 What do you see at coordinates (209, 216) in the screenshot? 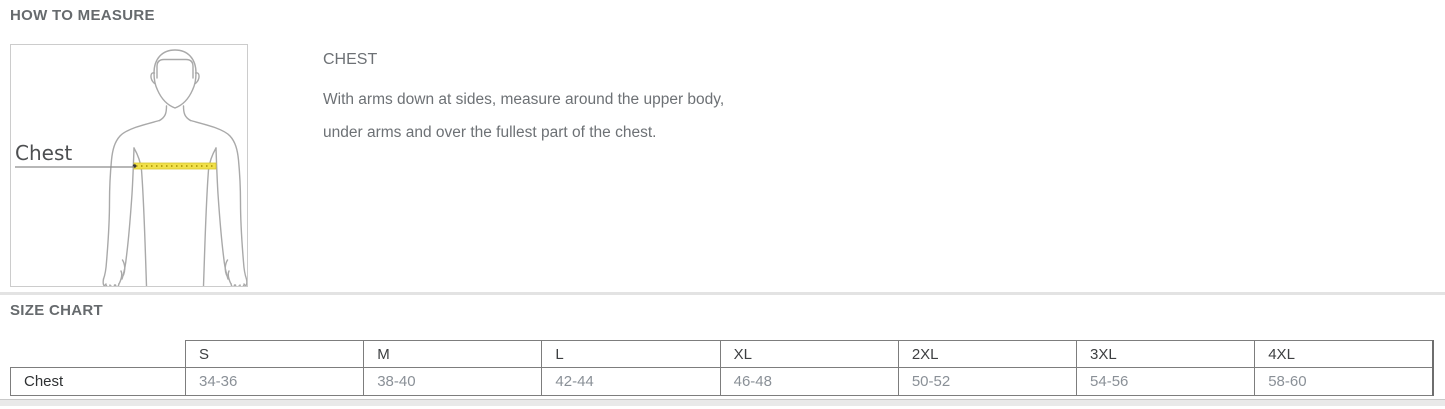
I see `figure-torso-right` at bounding box center [209, 216].